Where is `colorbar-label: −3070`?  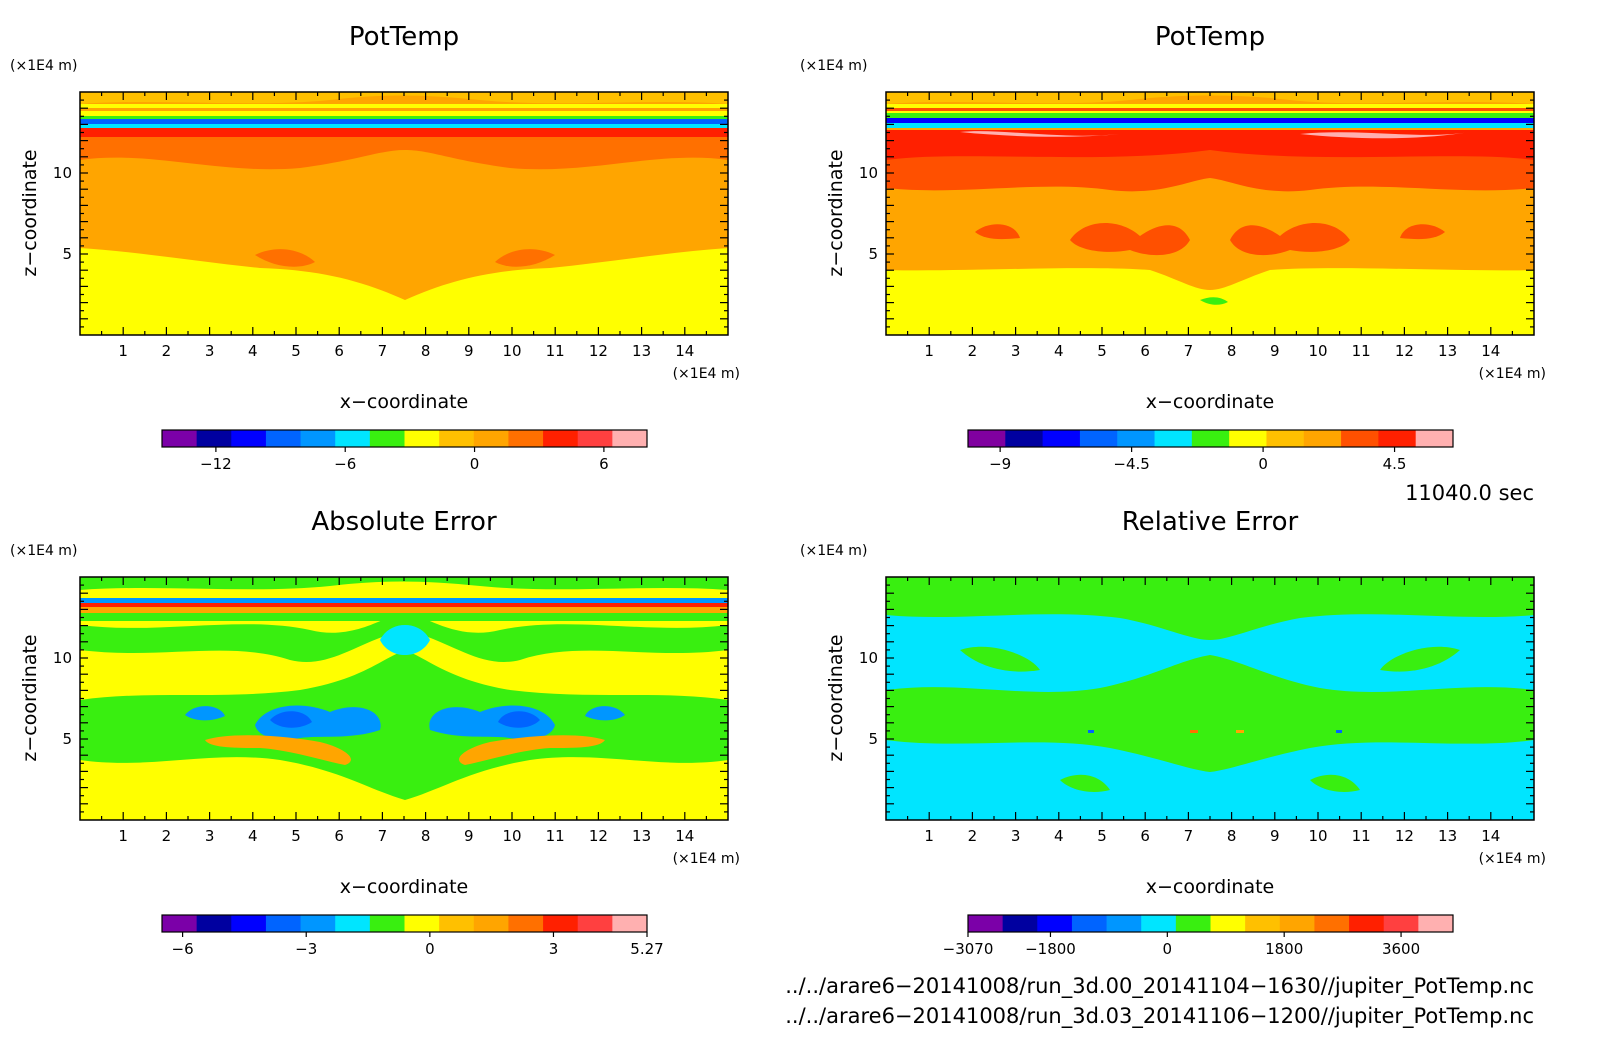
colorbar-label: −3070 is located at coordinates (968, 949).